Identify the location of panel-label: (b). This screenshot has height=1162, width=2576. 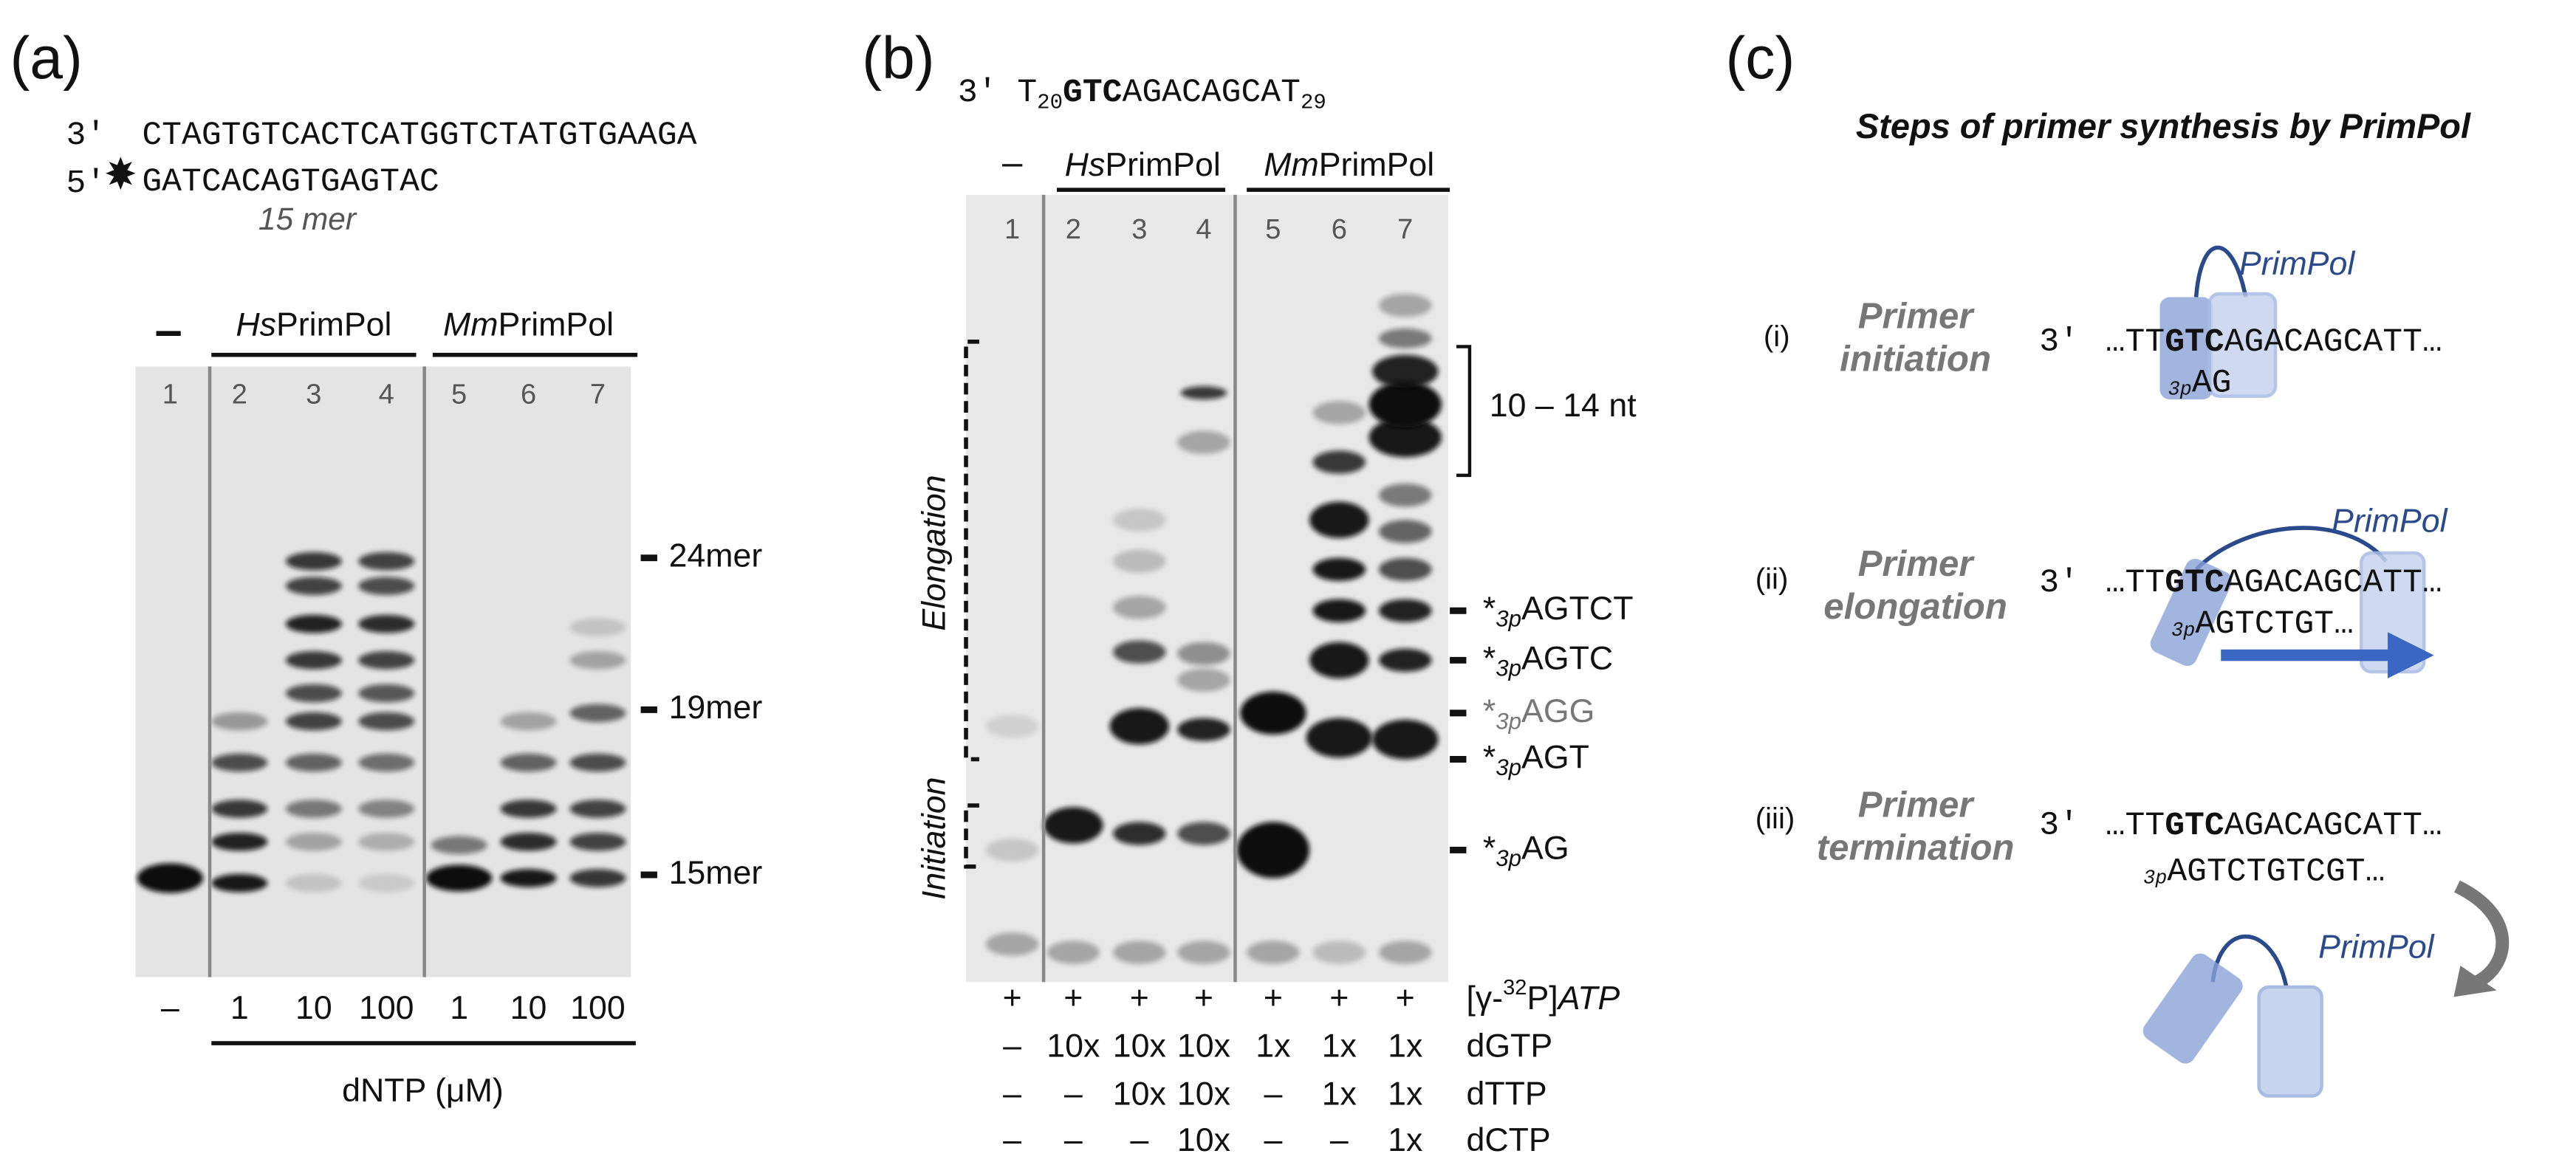
(898, 59).